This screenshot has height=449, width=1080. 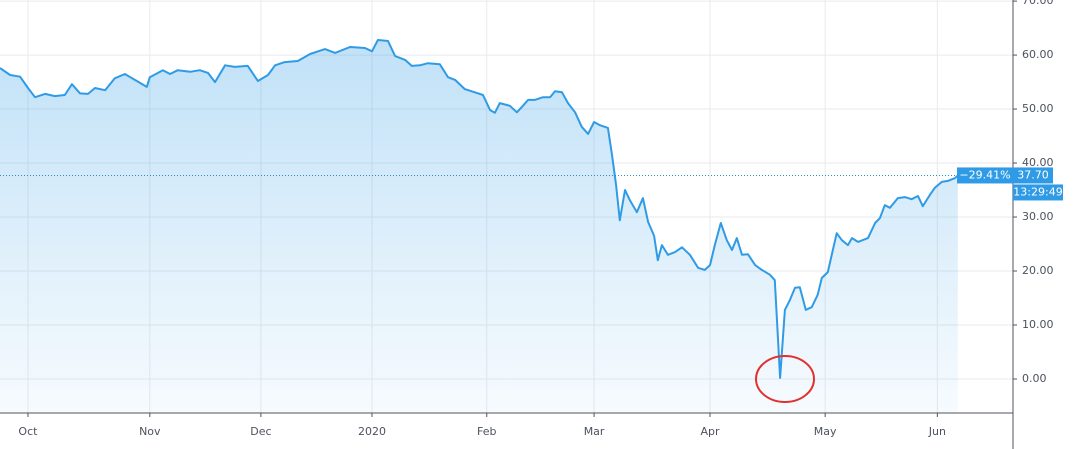 I want to click on x-tick-label: Dec, so click(x=260, y=431).